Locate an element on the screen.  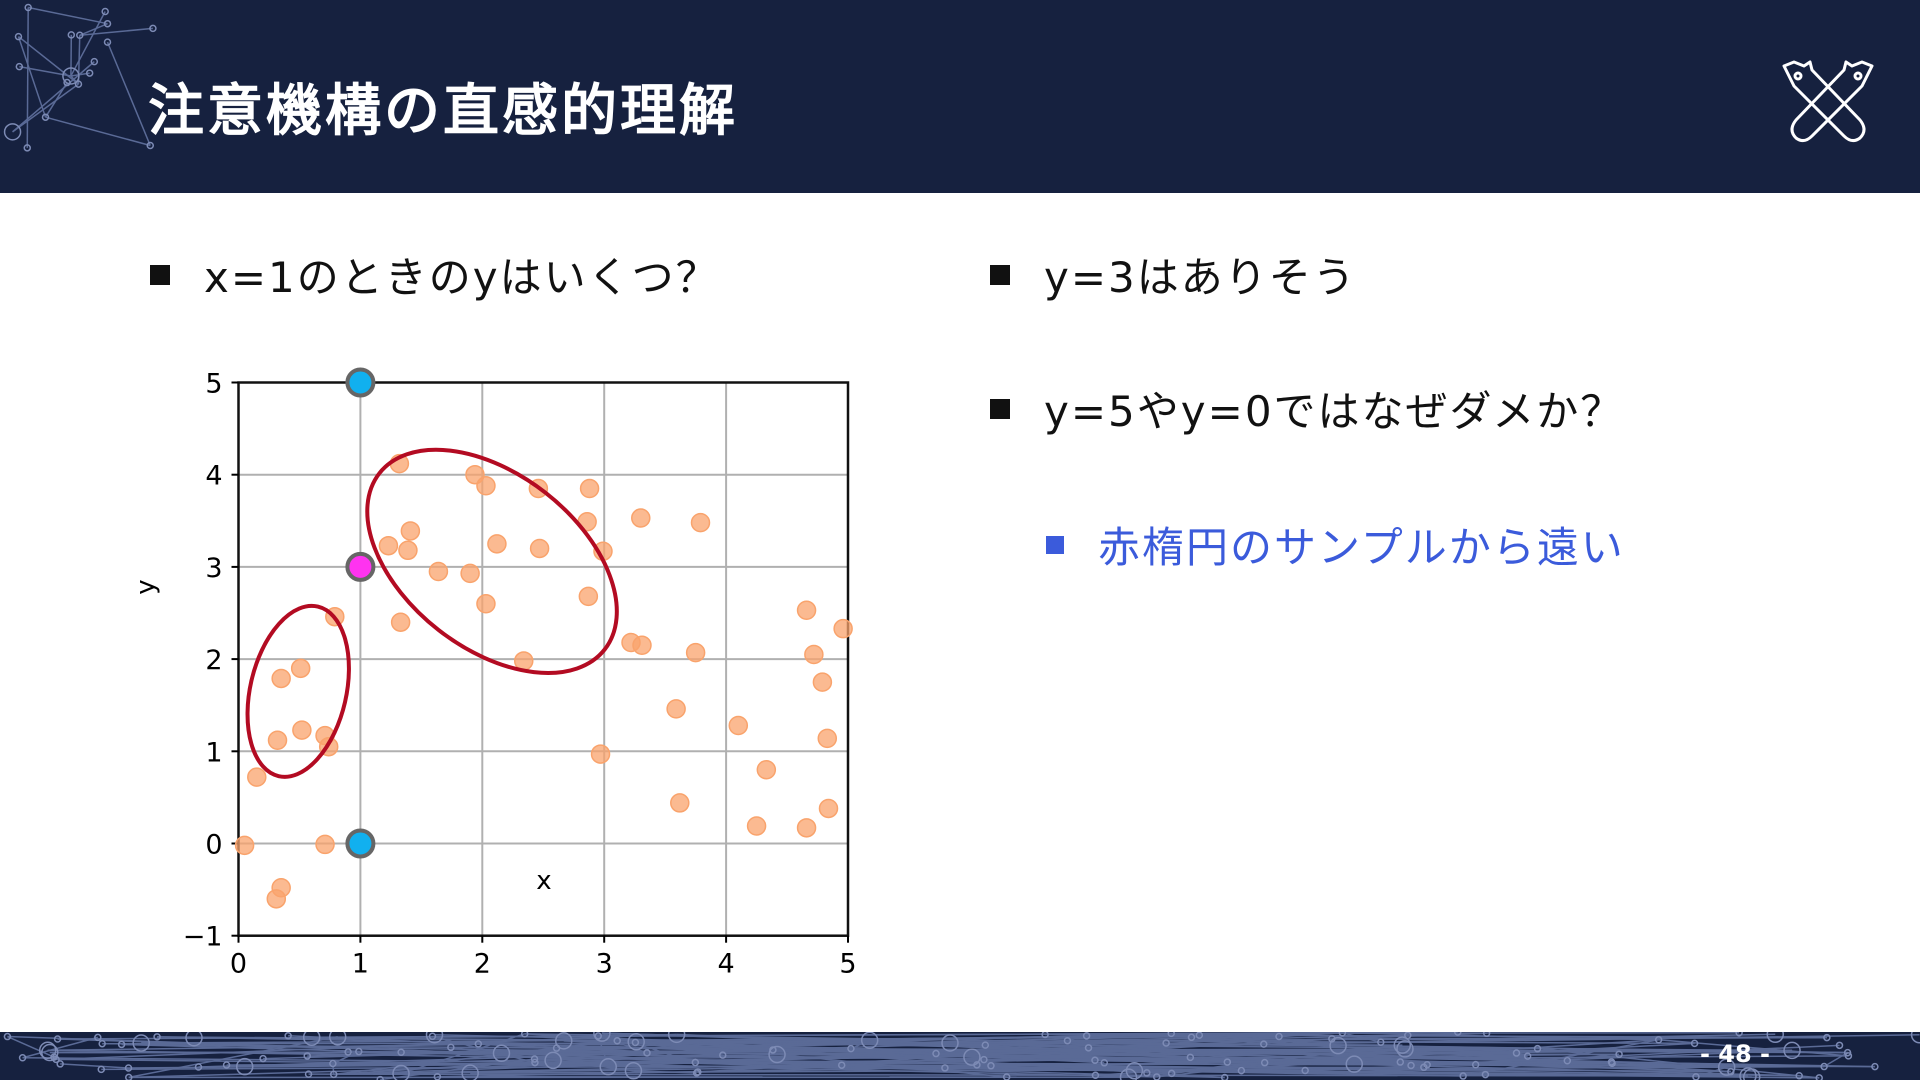
question-bullet: x=1のときのyはいくつ？ is located at coordinates (435, 274).